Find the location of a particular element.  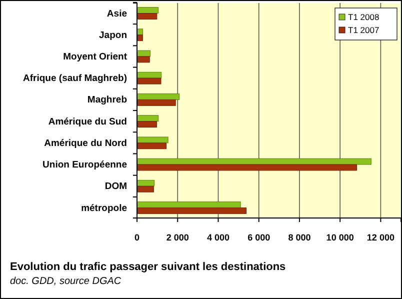

x-tick-label: 8 000 is located at coordinates (299, 237).